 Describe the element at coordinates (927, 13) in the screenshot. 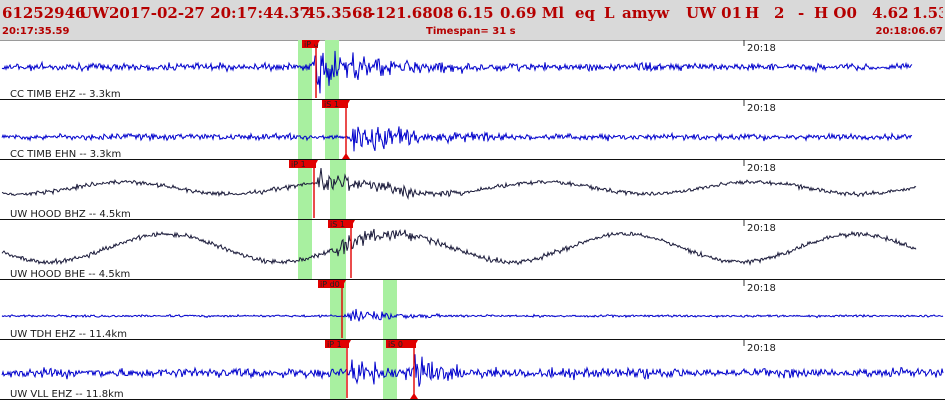

I see `event-erh: 1.53` at that location.